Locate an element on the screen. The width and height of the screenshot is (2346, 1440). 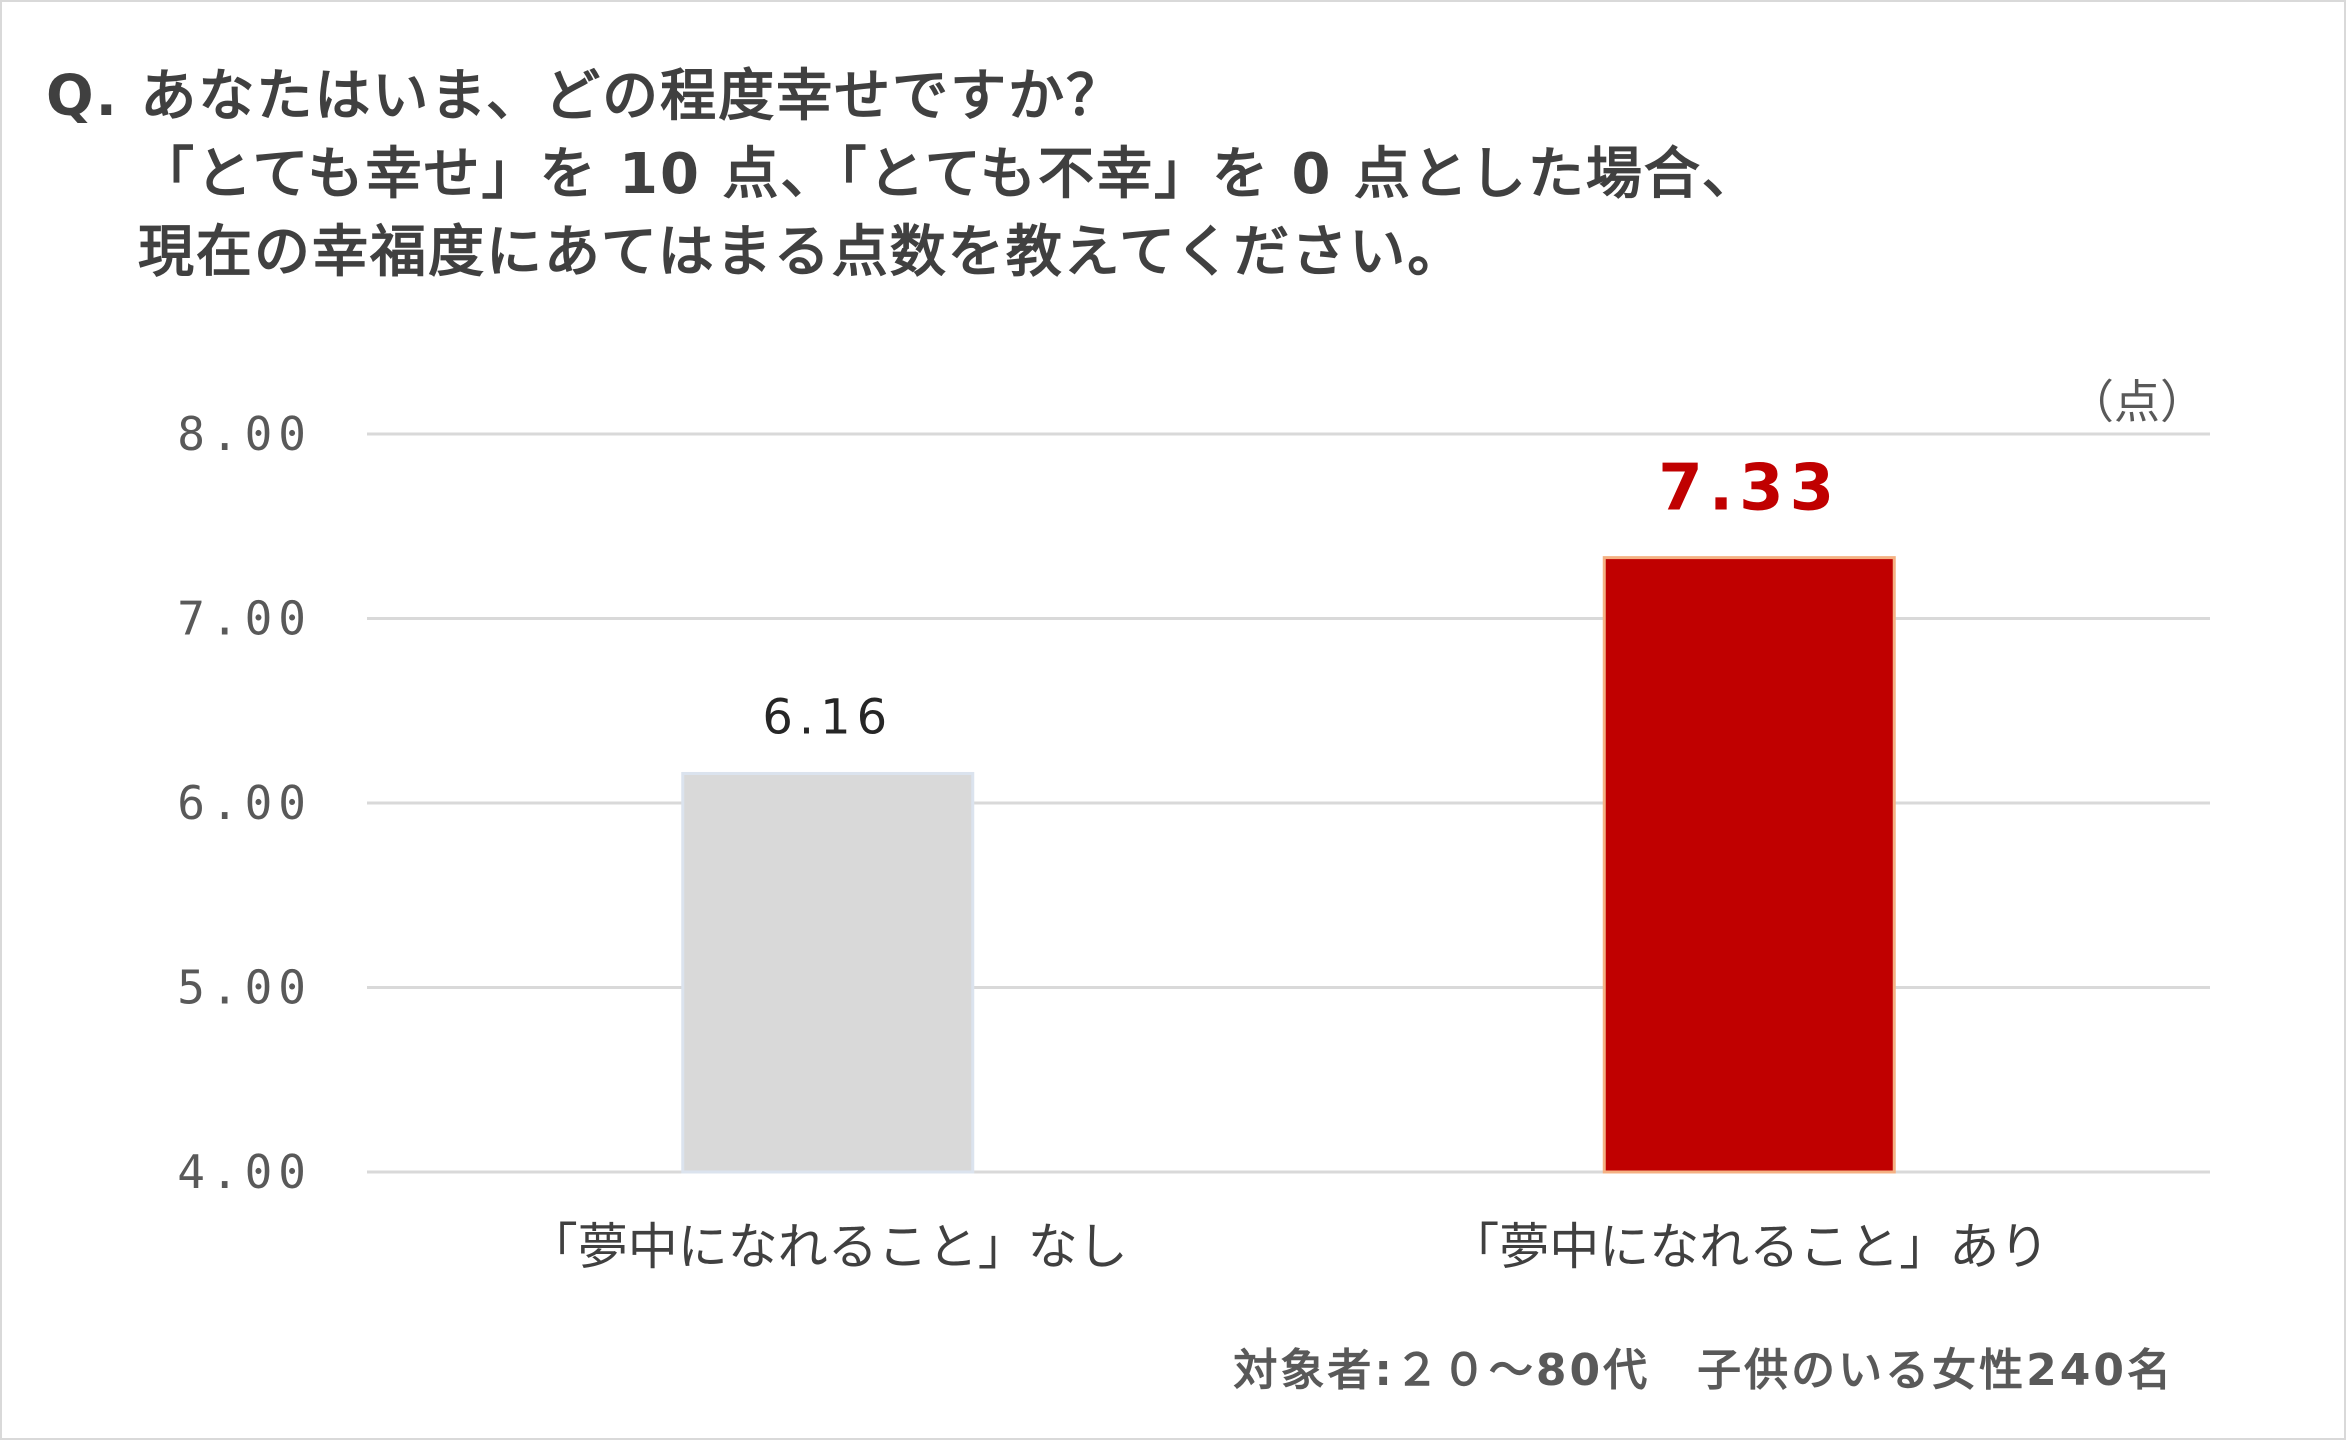
y-tick-label: 5.00 is located at coordinates (244, 988).